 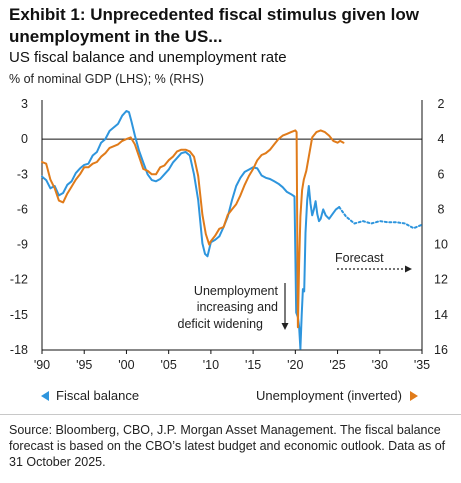 What do you see at coordinates (285, 326) in the screenshot?
I see `unemployment-note-arrow-head` at bounding box center [285, 326].